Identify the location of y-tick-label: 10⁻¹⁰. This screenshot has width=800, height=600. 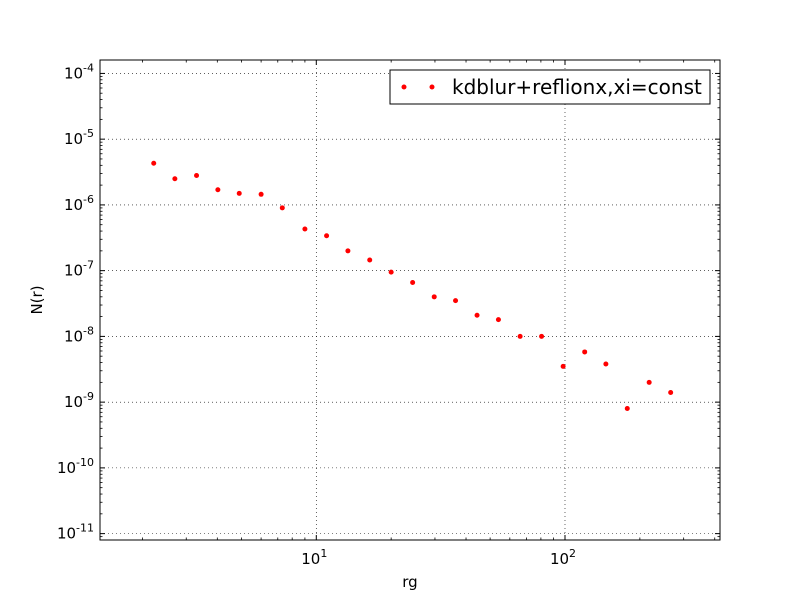
(75, 466).